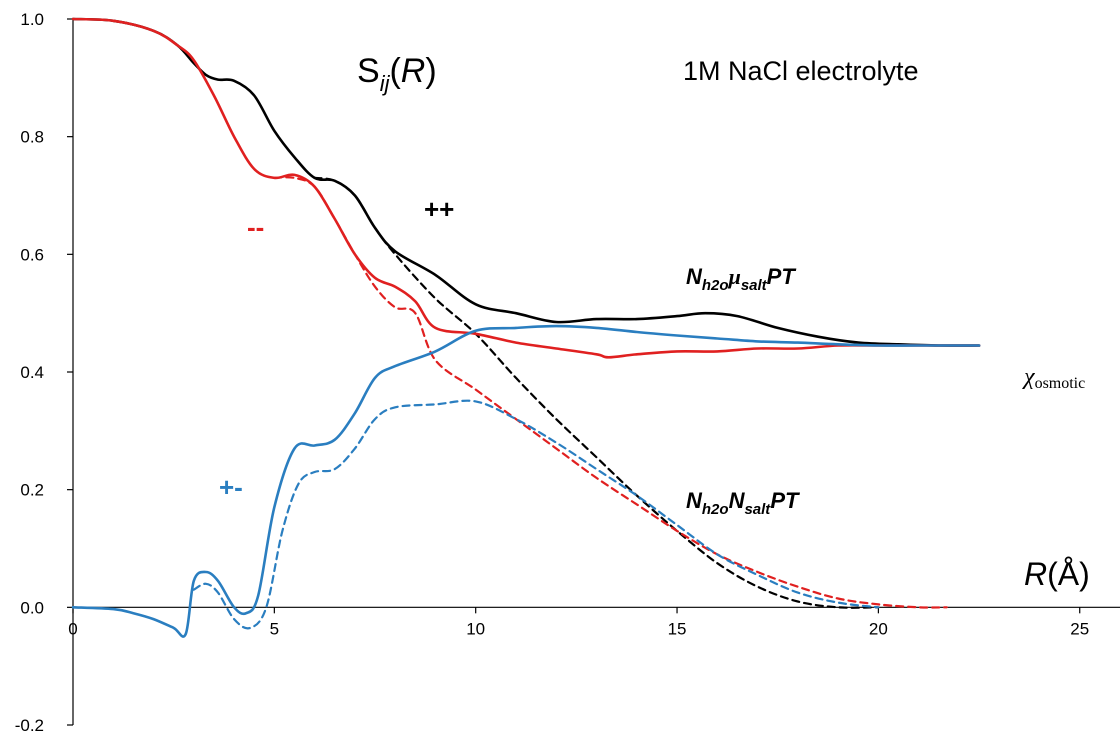 This screenshot has height=737, width=1120. I want to click on x-tick-label: 10, so click(475, 628).